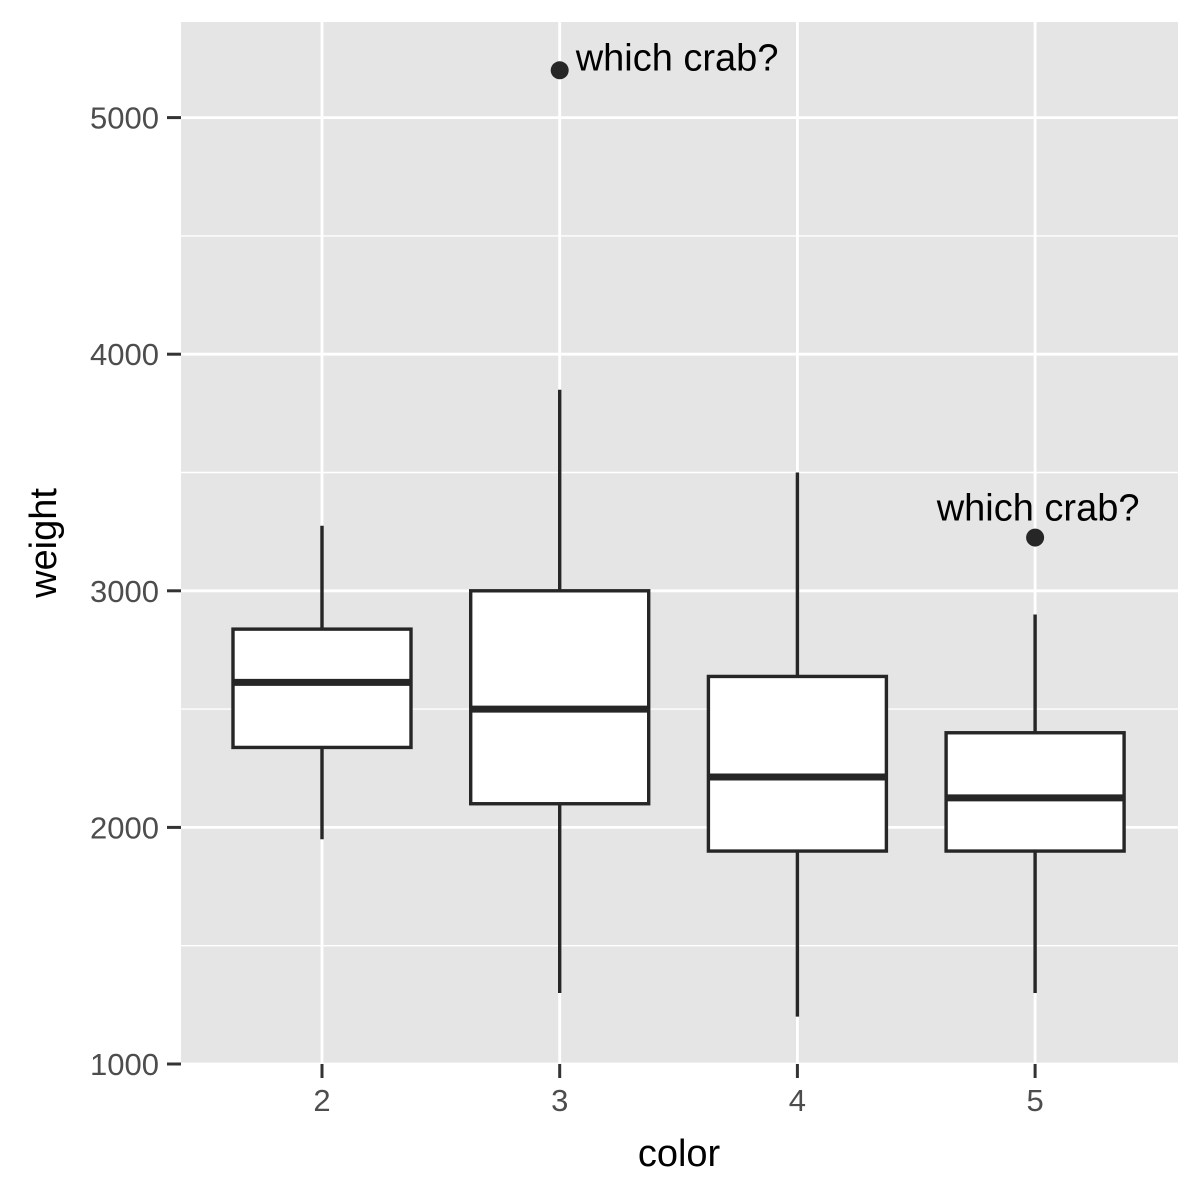 This screenshot has height=1200, width=1200. What do you see at coordinates (124, 1064) in the screenshot?
I see `y-tick-label: 1000` at bounding box center [124, 1064].